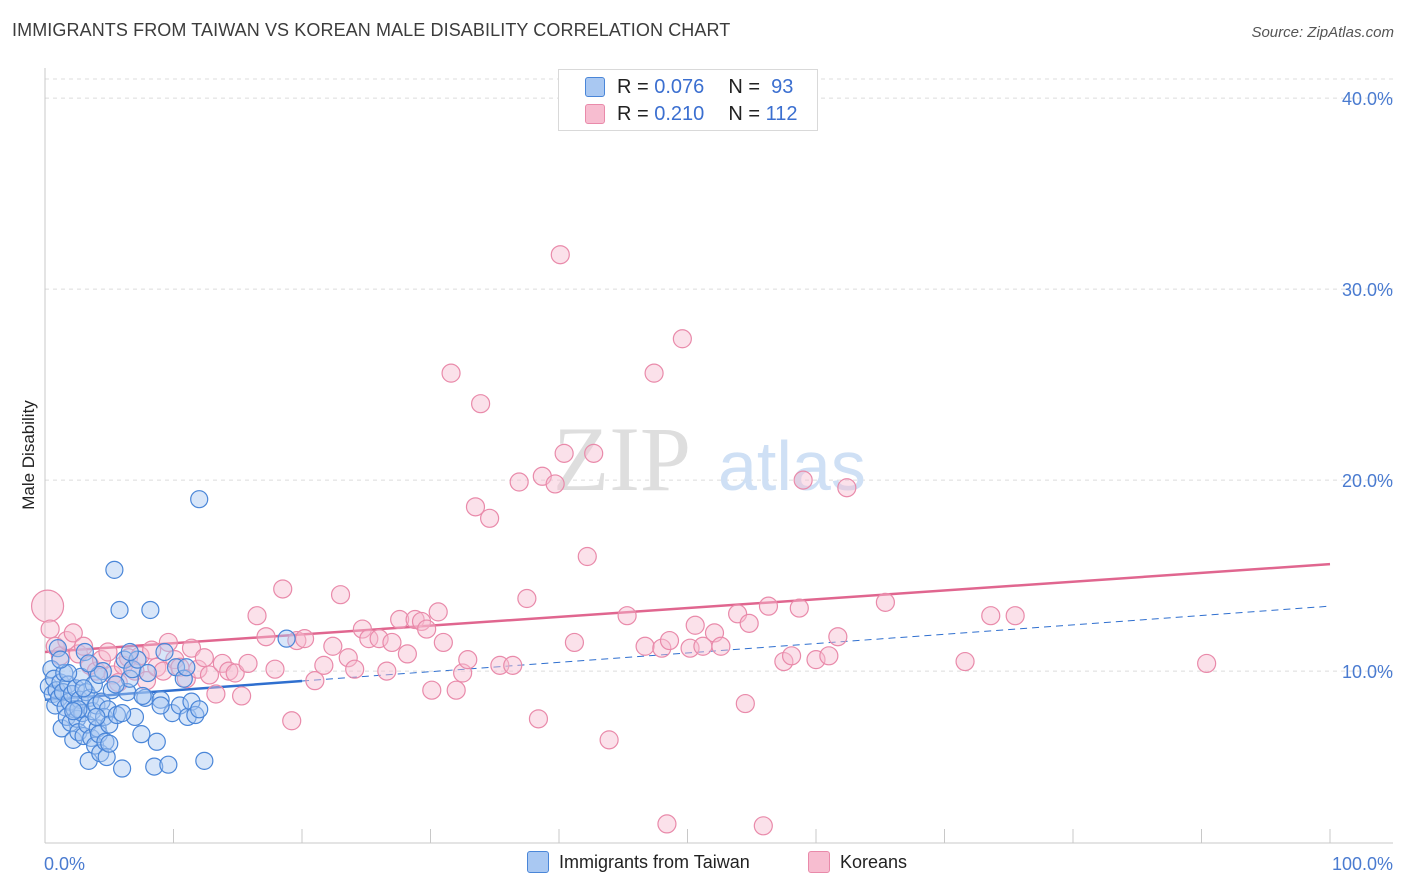 The image size is (1406, 892). What do you see at coordinates (622, 459) in the screenshot?
I see `watermark-zip: ZIP` at bounding box center [622, 459].